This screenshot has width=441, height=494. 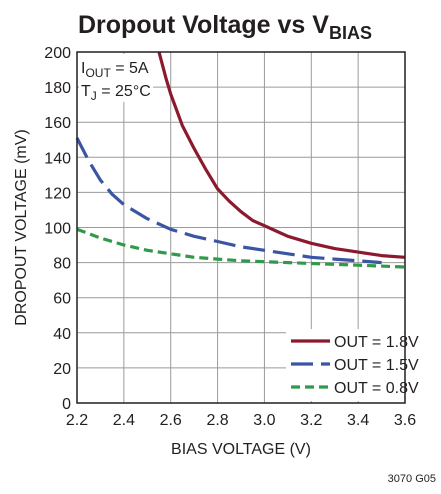 What do you see at coordinates (350, 33) in the screenshot?
I see `chart-title-subscript: BIAS` at bounding box center [350, 33].